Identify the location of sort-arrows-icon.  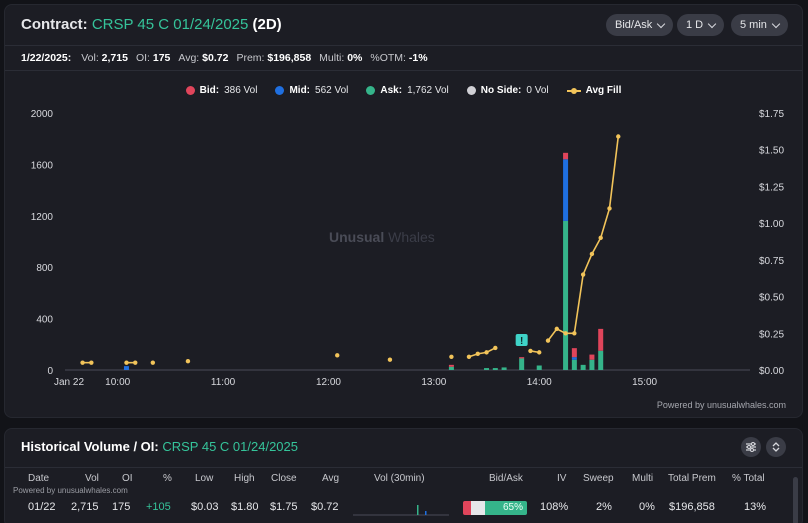
(776, 447).